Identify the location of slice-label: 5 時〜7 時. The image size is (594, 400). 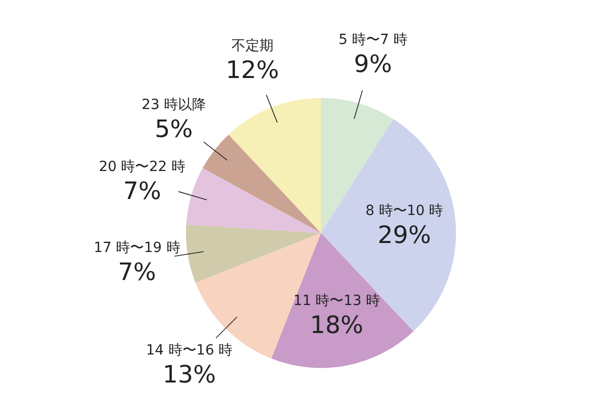
(373, 40).